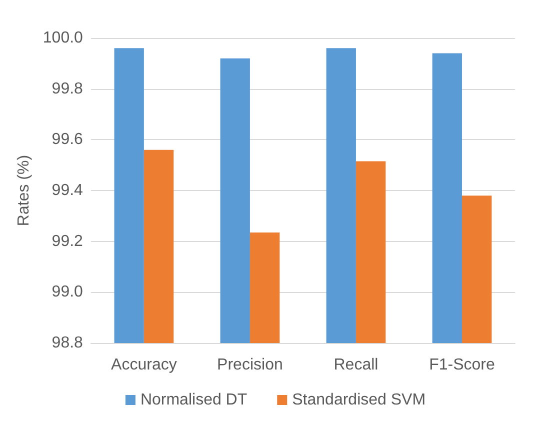 The width and height of the screenshot is (551, 433). What do you see at coordinates (68, 190) in the screenshot?
I see `y-tick-label: 99.4` at bounding box center [68, 190].